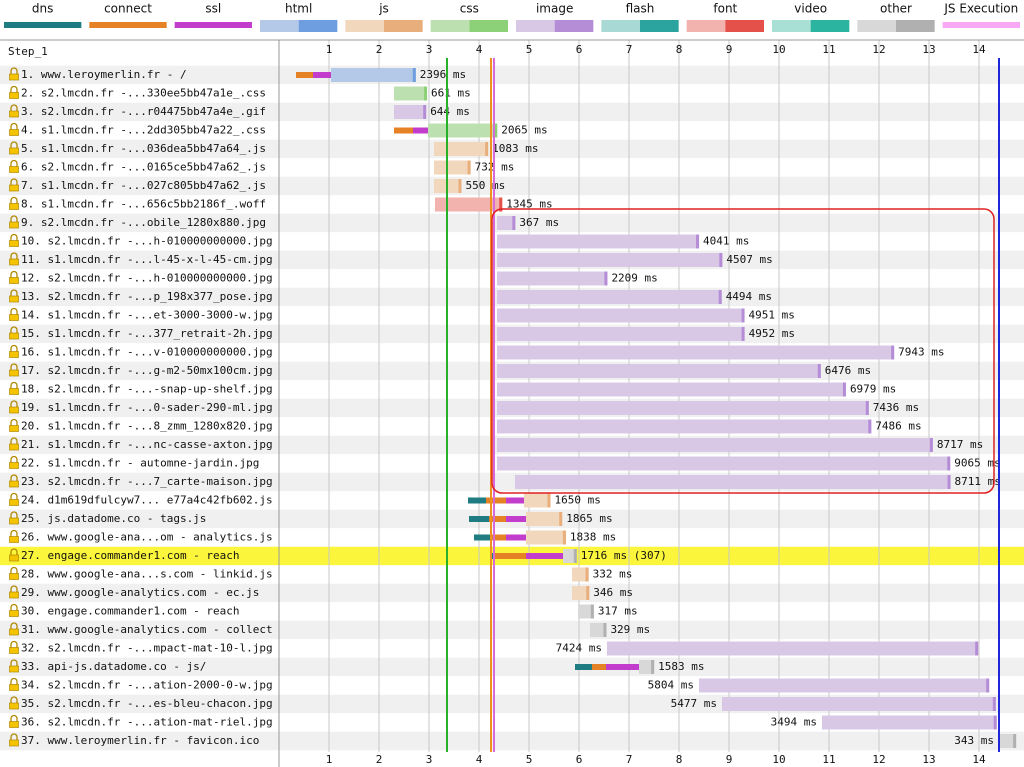  What do you see at coordinates (420, 130) in the screenshot?
I see `ssl-segment` at bounding box center [420, 130].